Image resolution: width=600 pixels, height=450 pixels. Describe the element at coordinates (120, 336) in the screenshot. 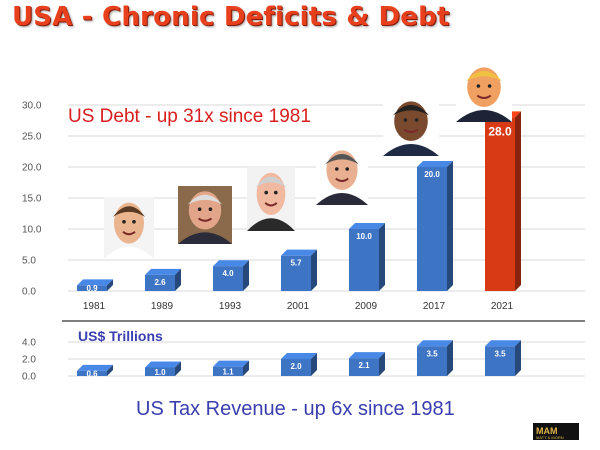

I see `revenue-units-label: US$ Trillions` at that location.